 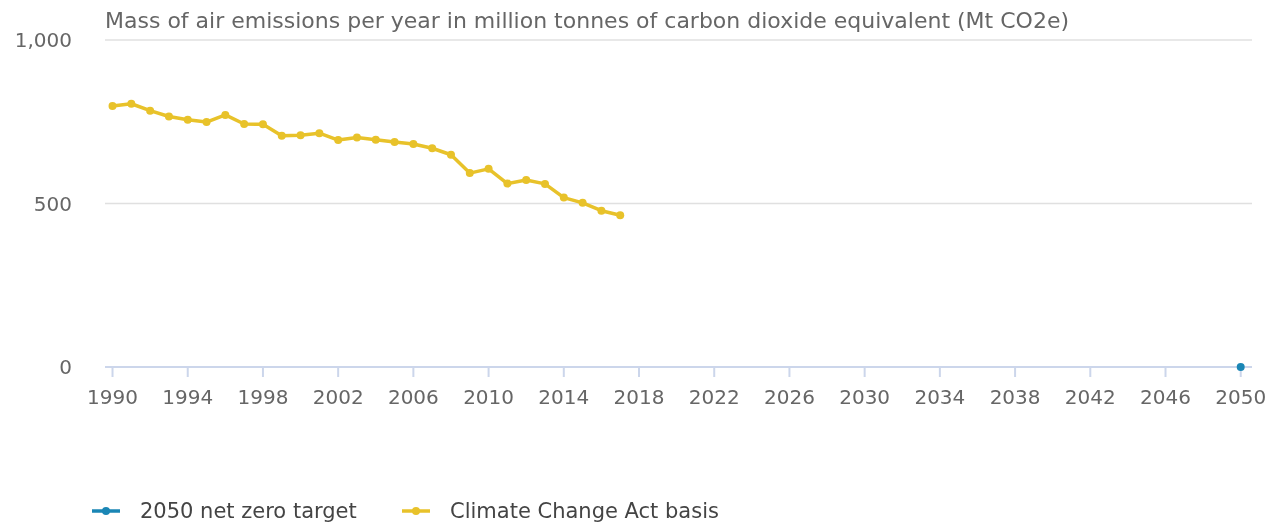 I want to click on x-tick-label: 2026, so click(x=789, y=397).